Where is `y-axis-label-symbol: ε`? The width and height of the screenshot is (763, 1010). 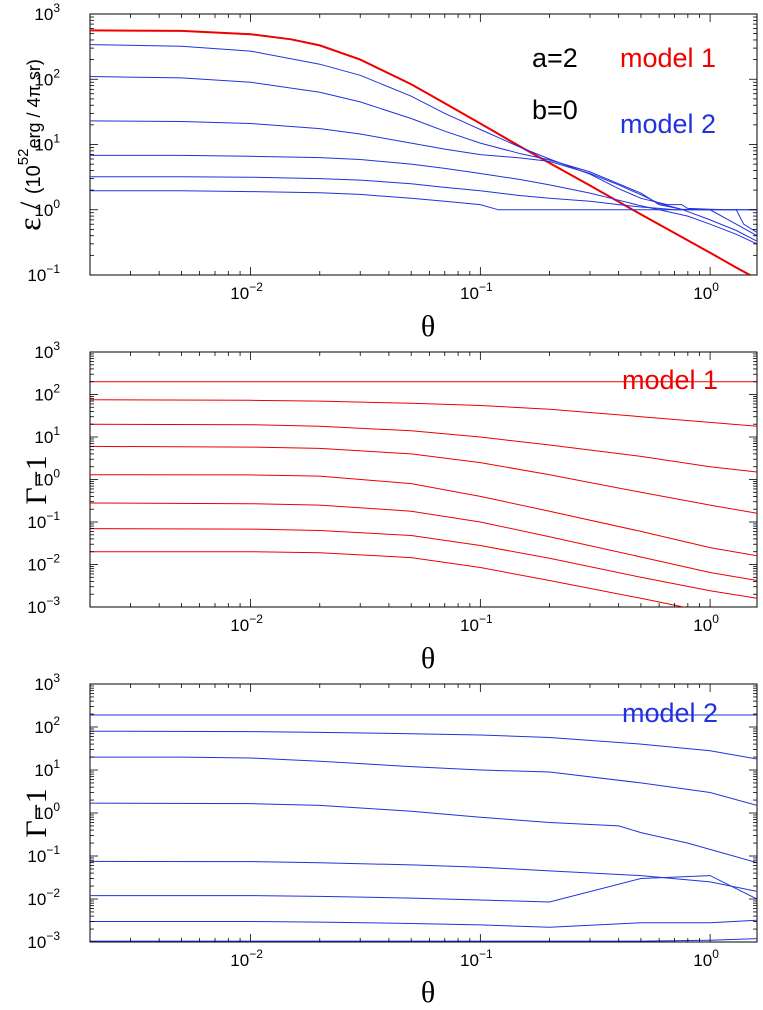 y-axis-label-symbol: ε is located at coordinates (29, 223).